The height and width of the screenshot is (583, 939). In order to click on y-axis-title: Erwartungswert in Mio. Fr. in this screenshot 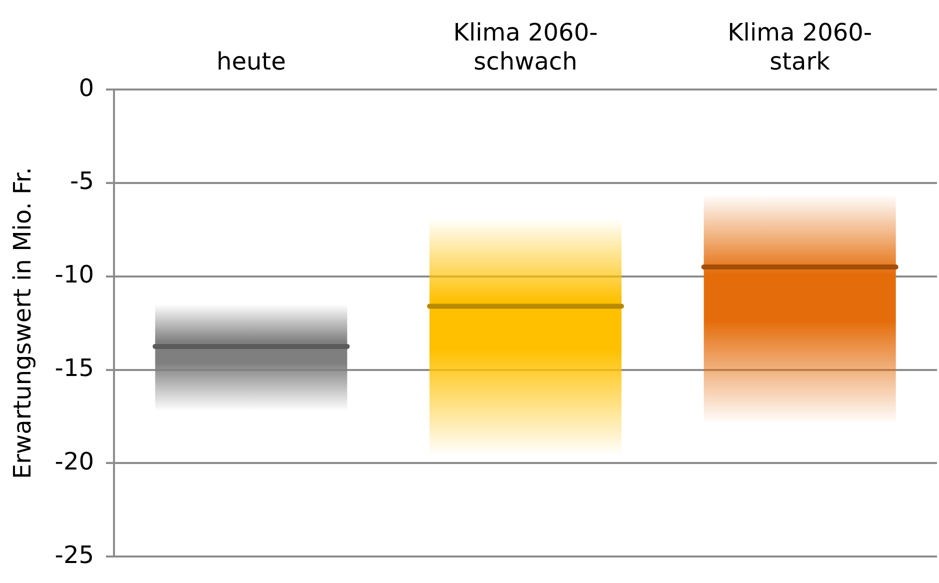, I will do `click(22, 323)`.